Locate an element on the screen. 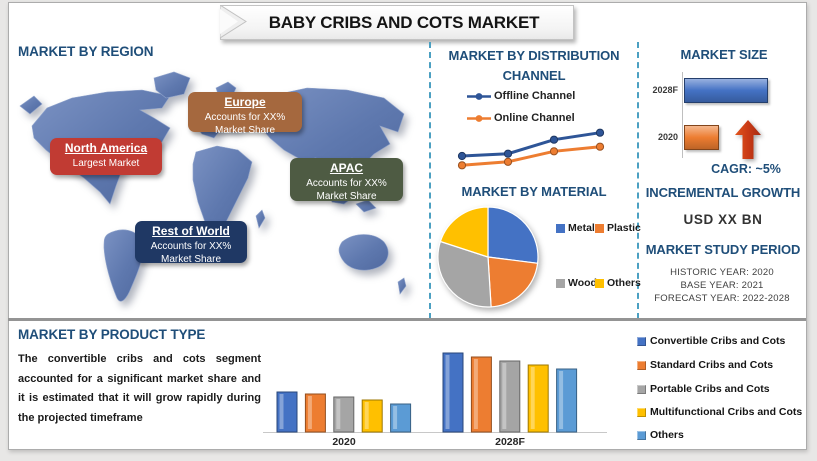 This screenshot has height=461, width=817. legend-label: Plastic is located at coordinates (624, 228).